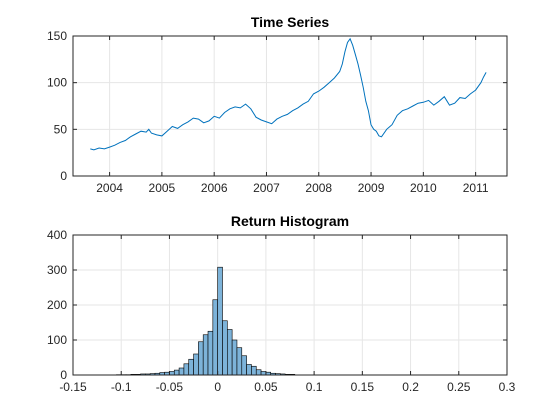 The width and height of the screenshot is (560, 420). What do you see at coordinates (318, 188) in the screenshot?
I see `x-tick-label: 2008` at bounding box center [318, 188].